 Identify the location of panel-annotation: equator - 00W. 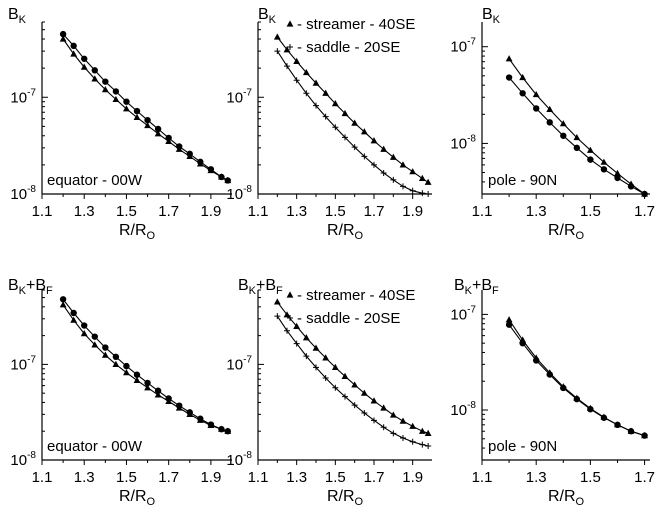
(95, 180).